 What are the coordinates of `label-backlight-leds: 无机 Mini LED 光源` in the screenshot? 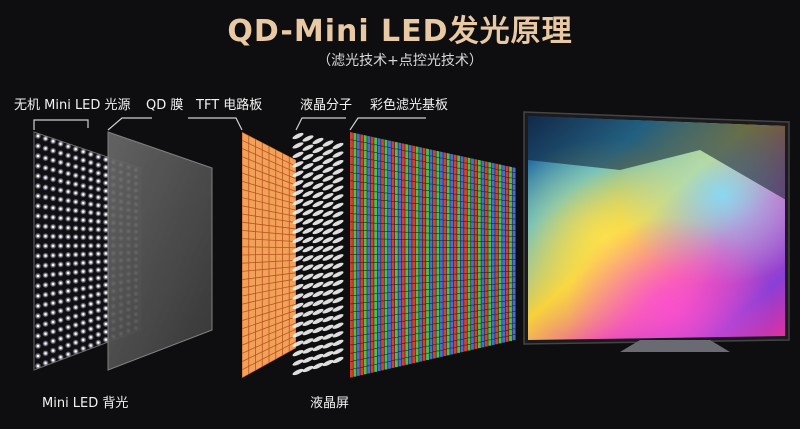 It's located at (72, 105).